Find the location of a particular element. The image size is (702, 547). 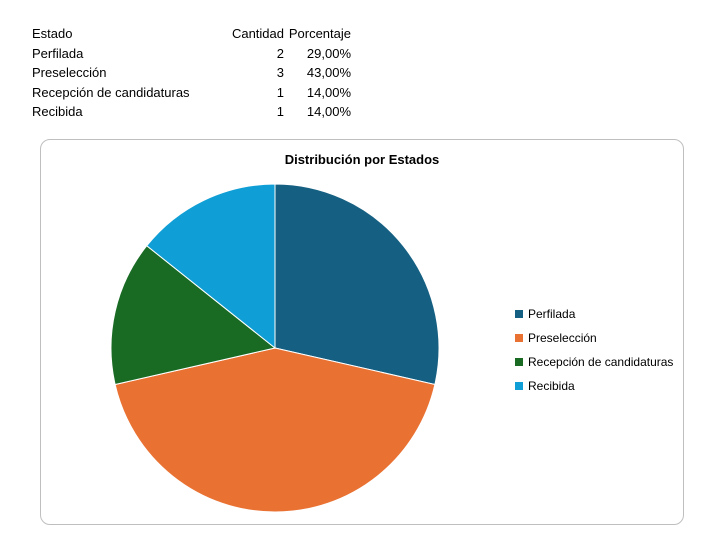

table-row: Recepción de candidaturas 1 14,00% is located at coordinates (191, 93).